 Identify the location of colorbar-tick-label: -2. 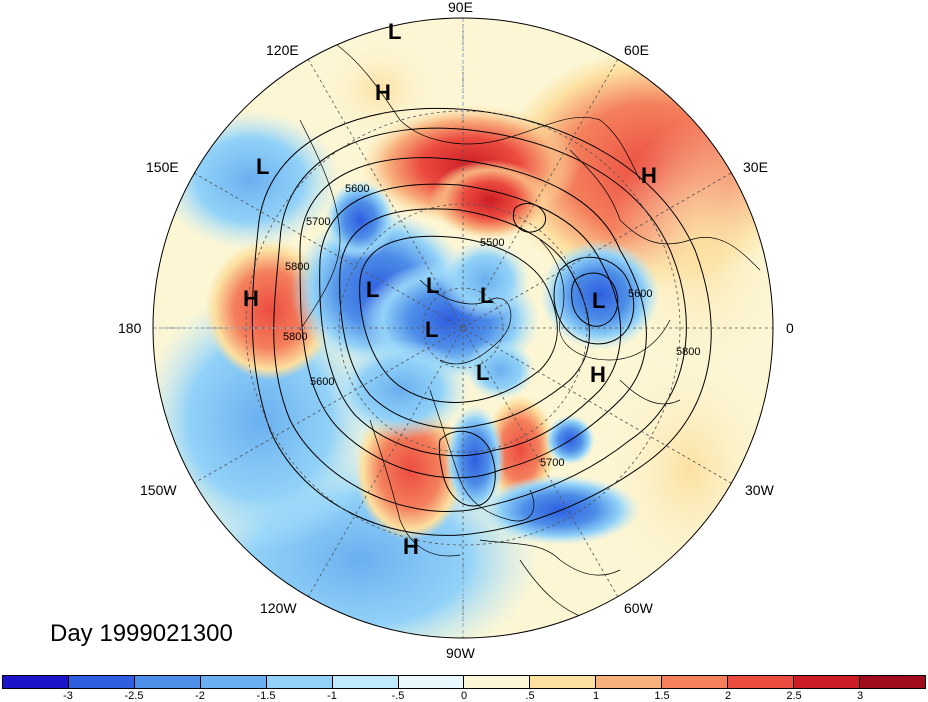
(200, 696).